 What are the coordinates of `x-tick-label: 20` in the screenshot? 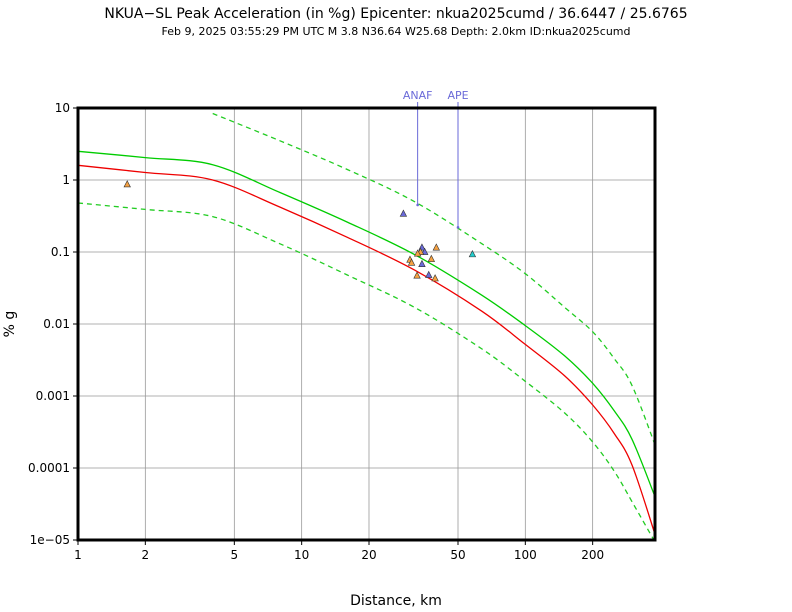 It's located at (368, 555).